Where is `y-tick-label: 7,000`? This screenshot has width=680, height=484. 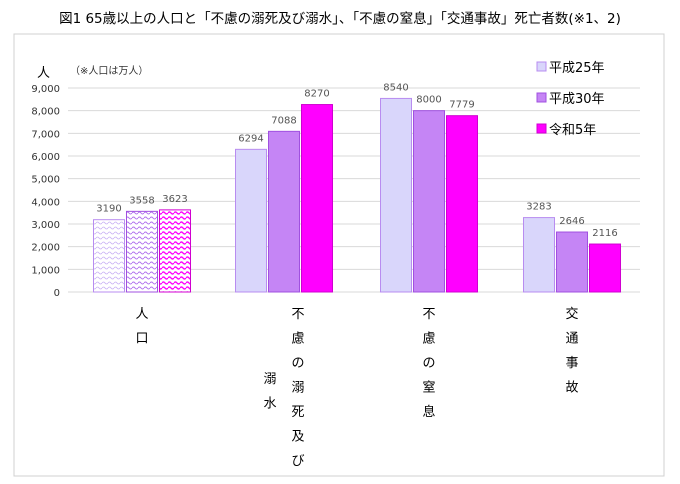 y-tick-label: 7,000 is located at coordinates (45, 134).